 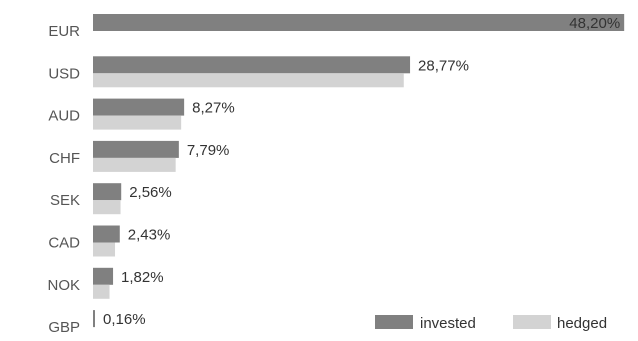 I want to click on category-label-eur: EUR, so click(x=64, y=31).